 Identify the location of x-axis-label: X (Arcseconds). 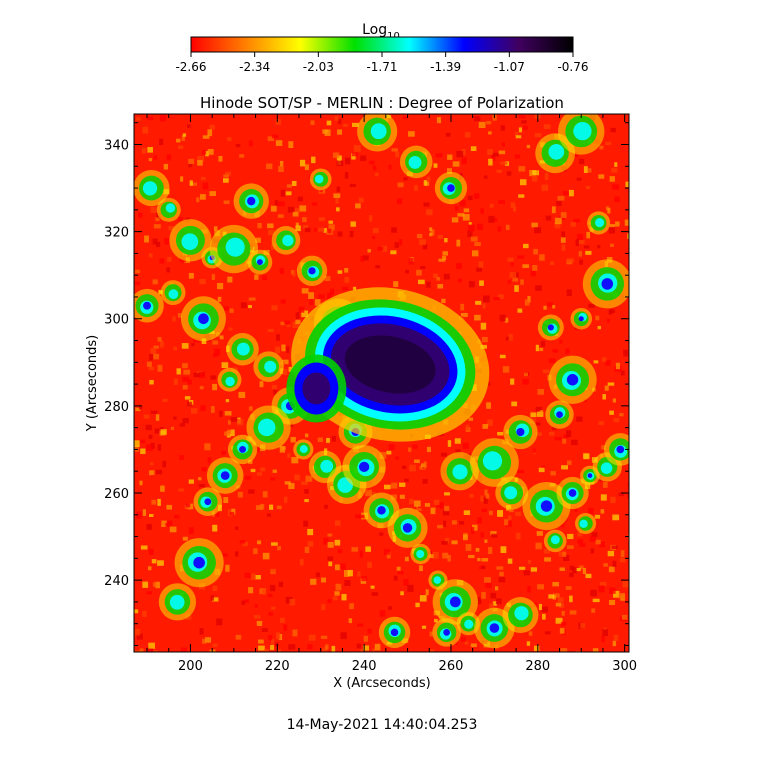
(381, 683).